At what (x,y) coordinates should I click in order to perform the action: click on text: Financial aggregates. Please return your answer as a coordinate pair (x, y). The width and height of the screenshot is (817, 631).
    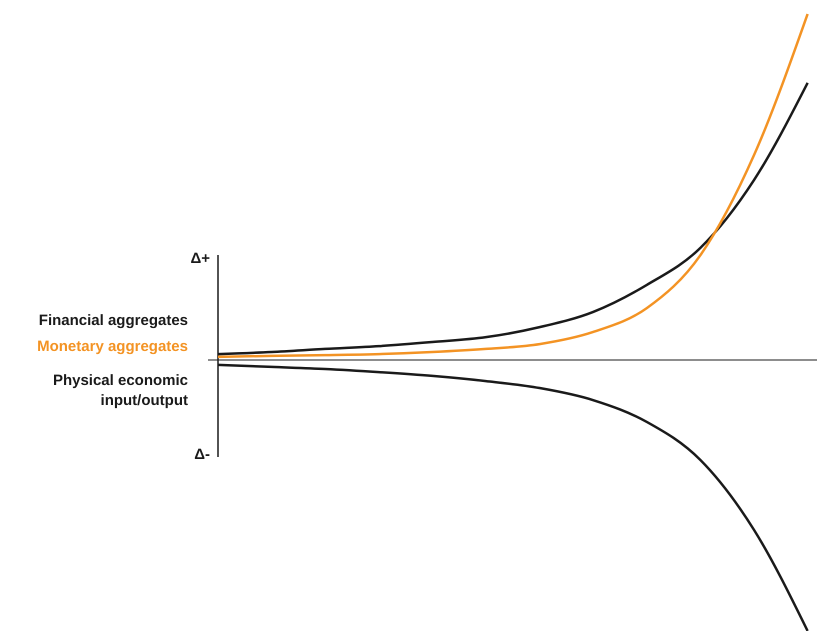
    Looking at the image, I should click on (113, 320).